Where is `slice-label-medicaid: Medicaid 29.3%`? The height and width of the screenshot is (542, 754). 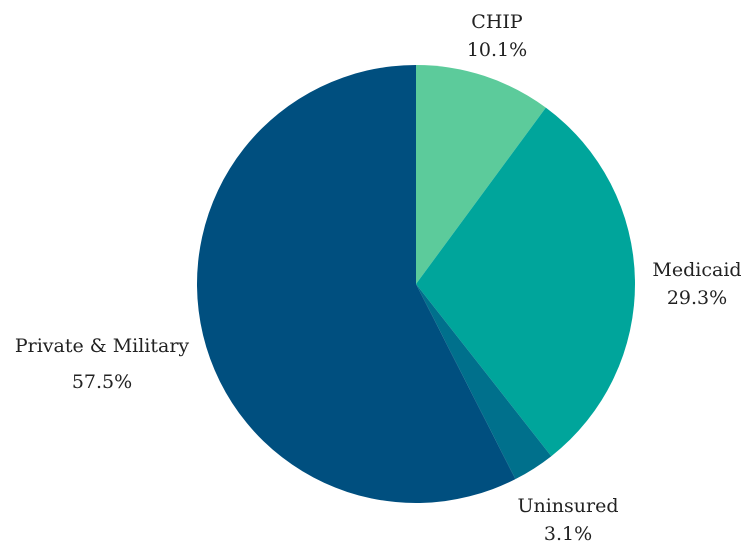
slice-label-medicaid: Medicaid 29.3% is located at coordinates (696, 284).